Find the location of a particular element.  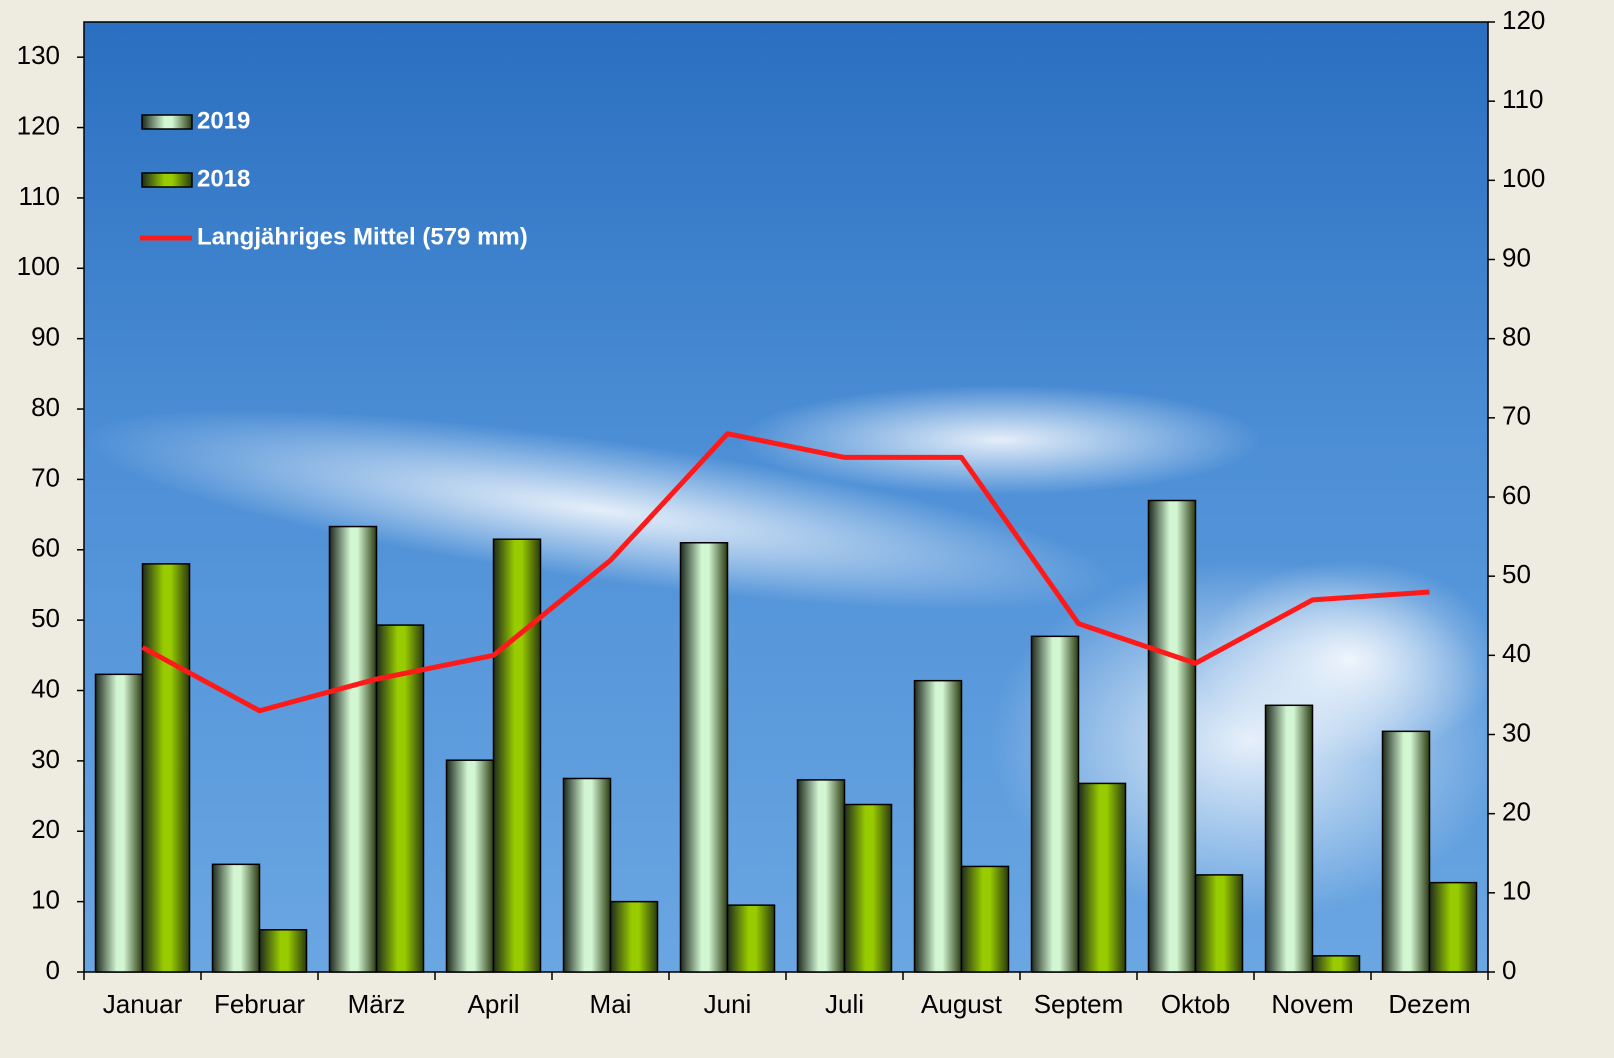

x-tick-label: Juni is located at coordinates (728, 1004).